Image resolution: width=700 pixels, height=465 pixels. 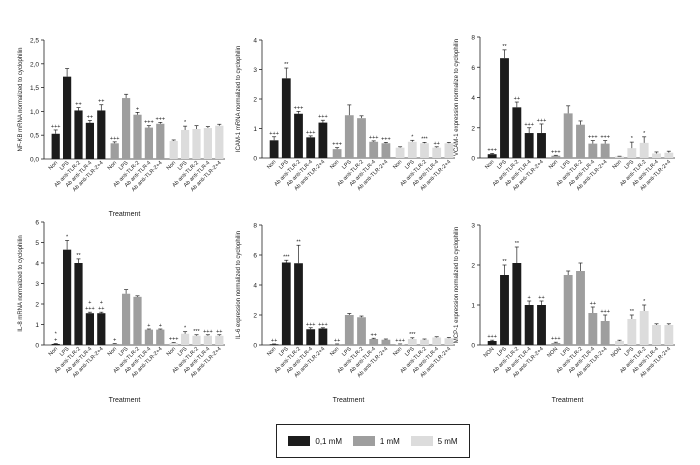 What do you see at coordinates (34, 88) in the screenshot?
I see `y-tick-label: 1,5` at bounding box center [34, 88].